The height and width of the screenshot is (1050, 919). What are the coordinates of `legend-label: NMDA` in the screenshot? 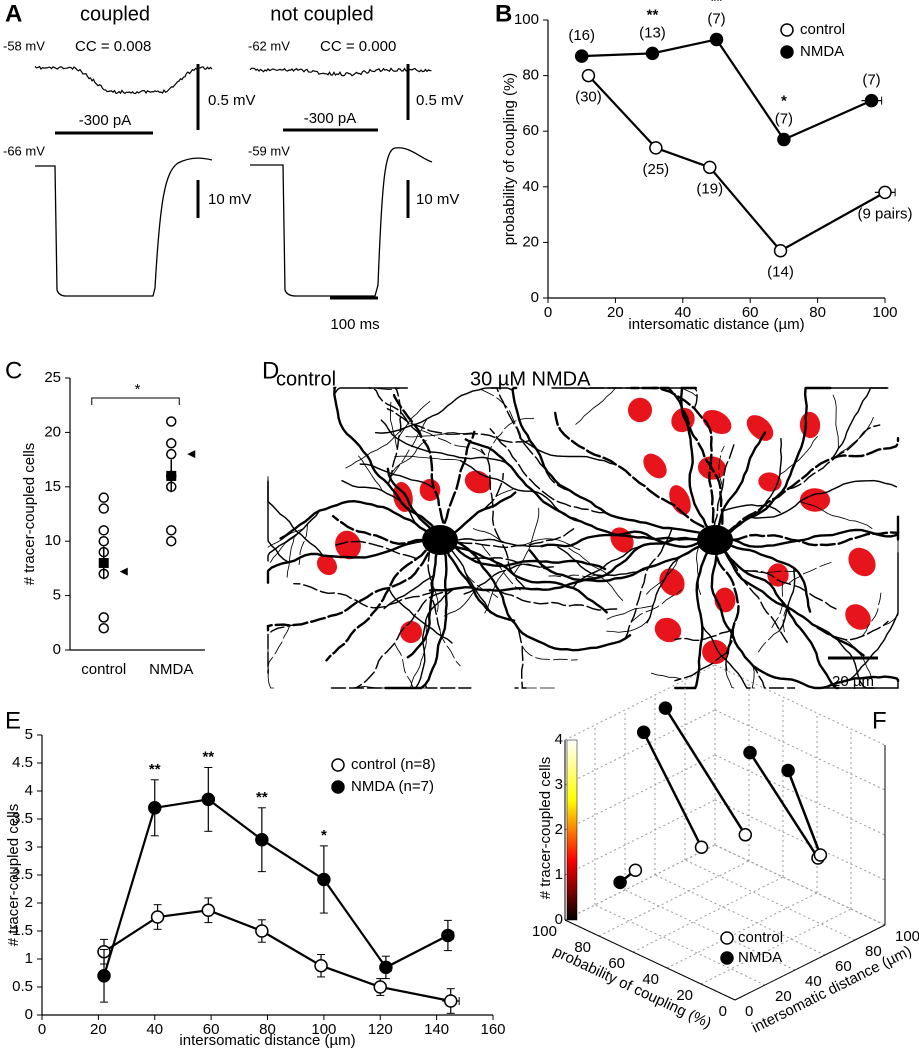 It's located at (760, 957).